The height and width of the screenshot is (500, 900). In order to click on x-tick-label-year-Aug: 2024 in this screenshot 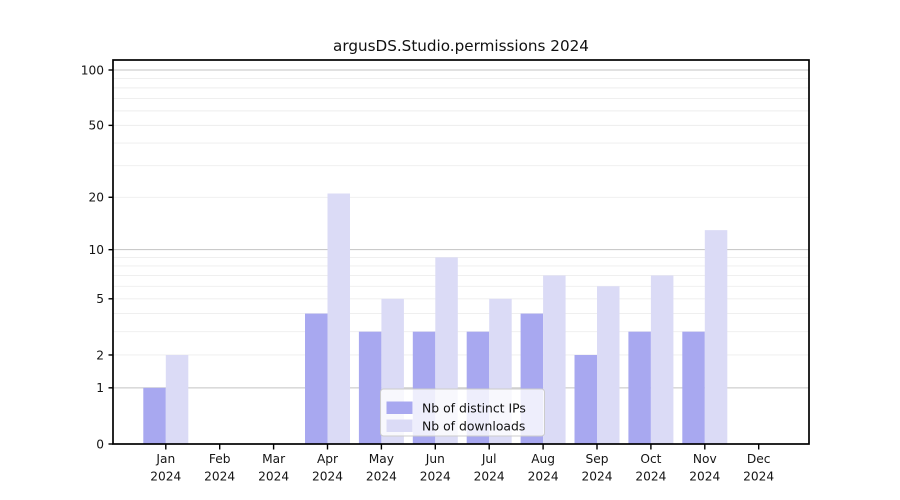, I will do `click(543, 477)`.